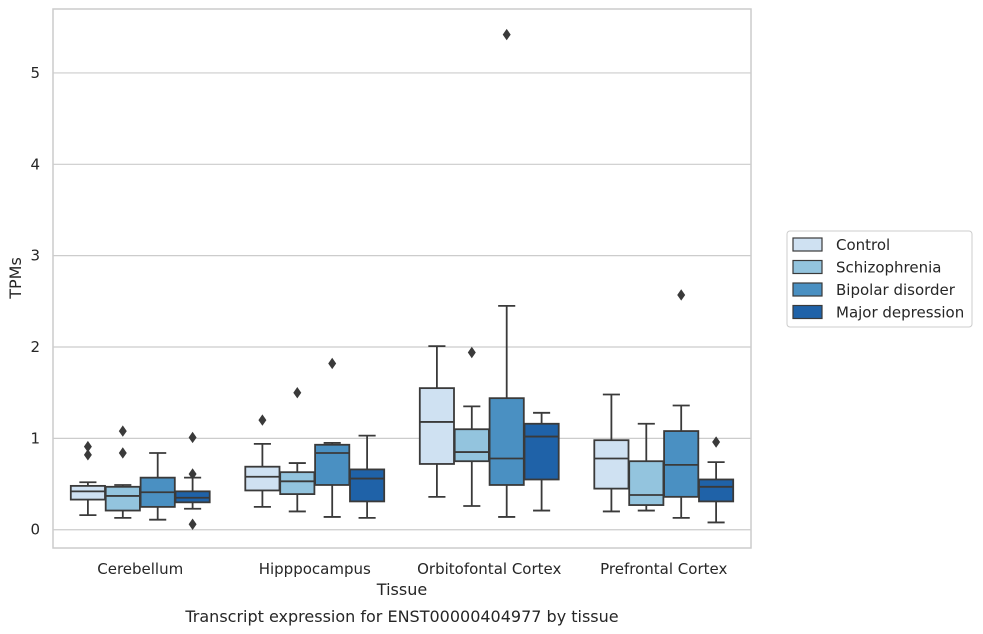 This screenshot has width=983, height=634. What do you see at coordinates (900, 313) in the screenshot?
I see `legend-label: Major depression` at bounding box center [900, 313].